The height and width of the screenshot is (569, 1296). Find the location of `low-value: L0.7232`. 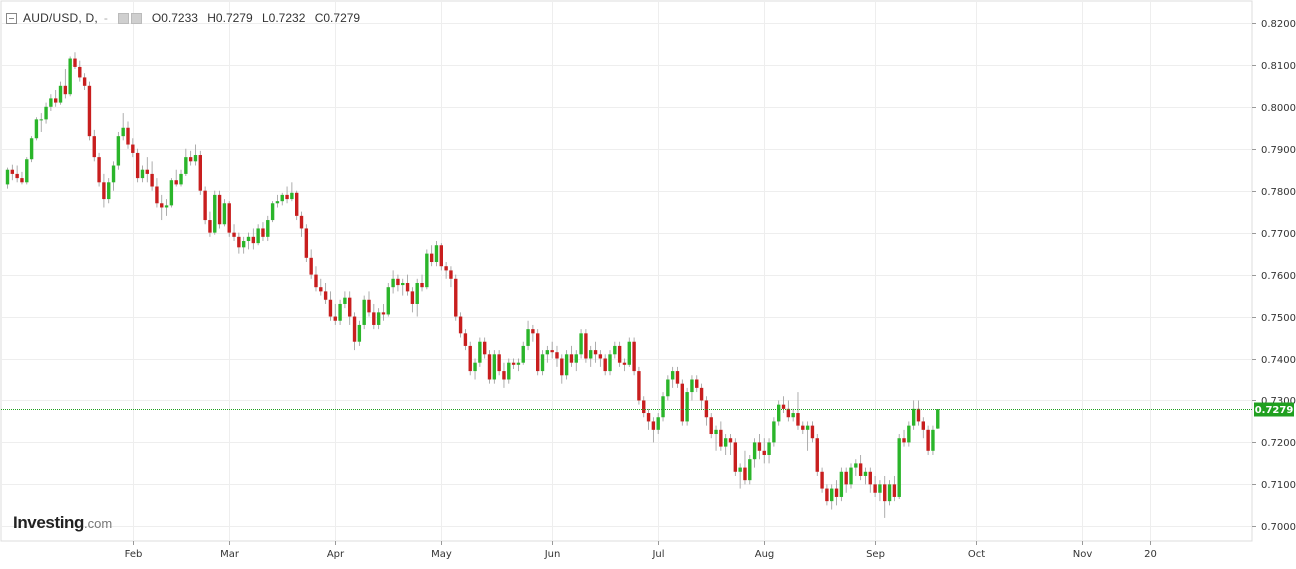

low-value: L0.7232 is located at coordinates (283, 18).